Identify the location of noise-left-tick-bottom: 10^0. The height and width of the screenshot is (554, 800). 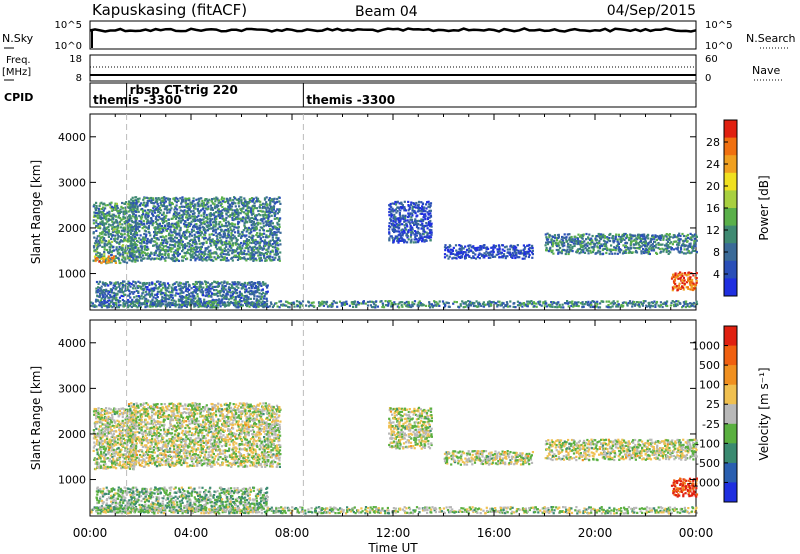
(68, 46).